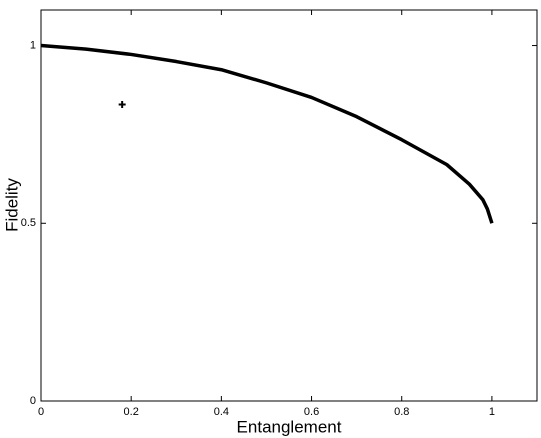 The width and height of the screenshot is (541, 438). I want to click on x-tick-label: 0, so click(41, 412).